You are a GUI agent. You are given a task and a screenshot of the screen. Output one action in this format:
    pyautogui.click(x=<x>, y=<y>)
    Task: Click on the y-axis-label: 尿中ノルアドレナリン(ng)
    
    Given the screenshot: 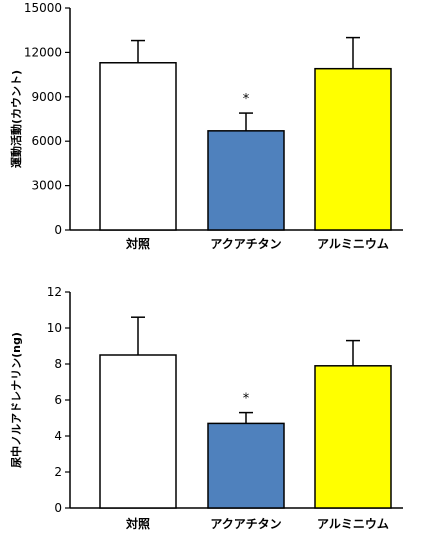 What is the action you would take?
    pyautogui.click(x=16, y=400)
    